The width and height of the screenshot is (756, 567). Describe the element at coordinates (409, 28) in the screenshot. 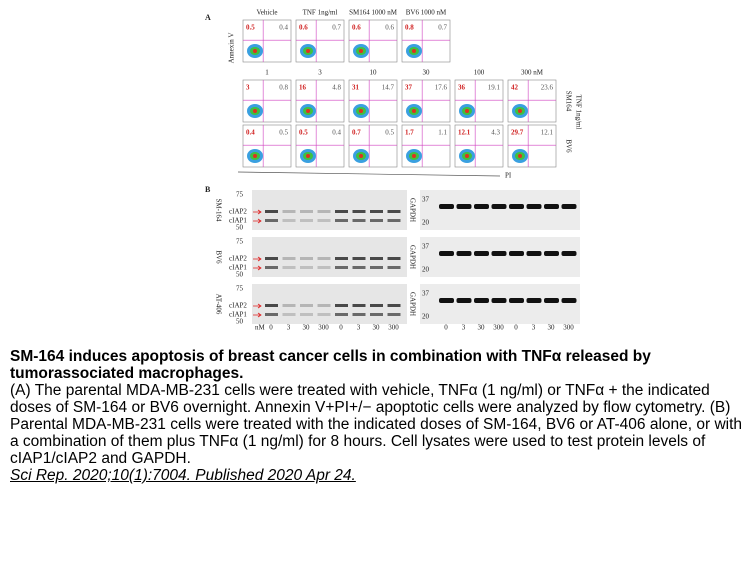

I see `early-apoptosis-value: 0.8` at that location.